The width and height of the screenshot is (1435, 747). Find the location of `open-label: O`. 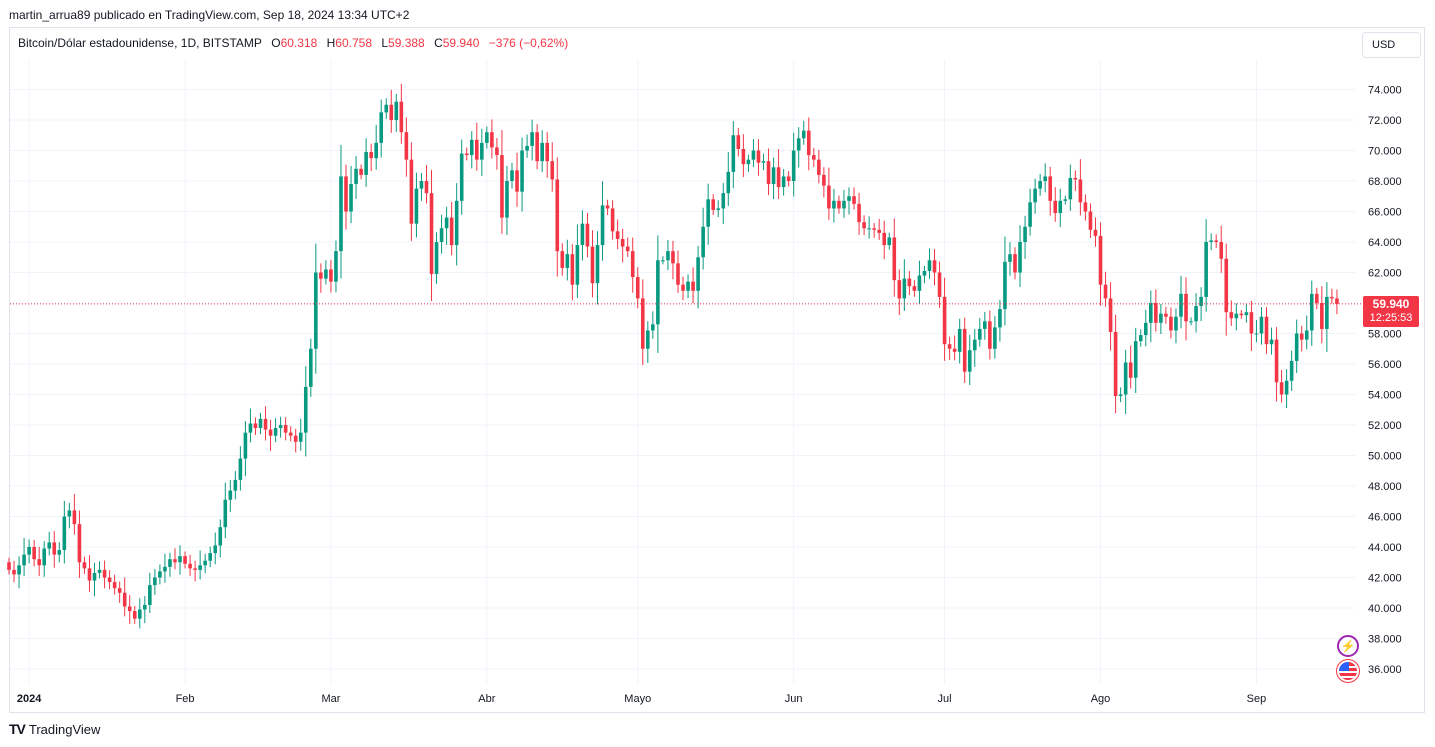

open-label: O is located at coordinates (276, 43).